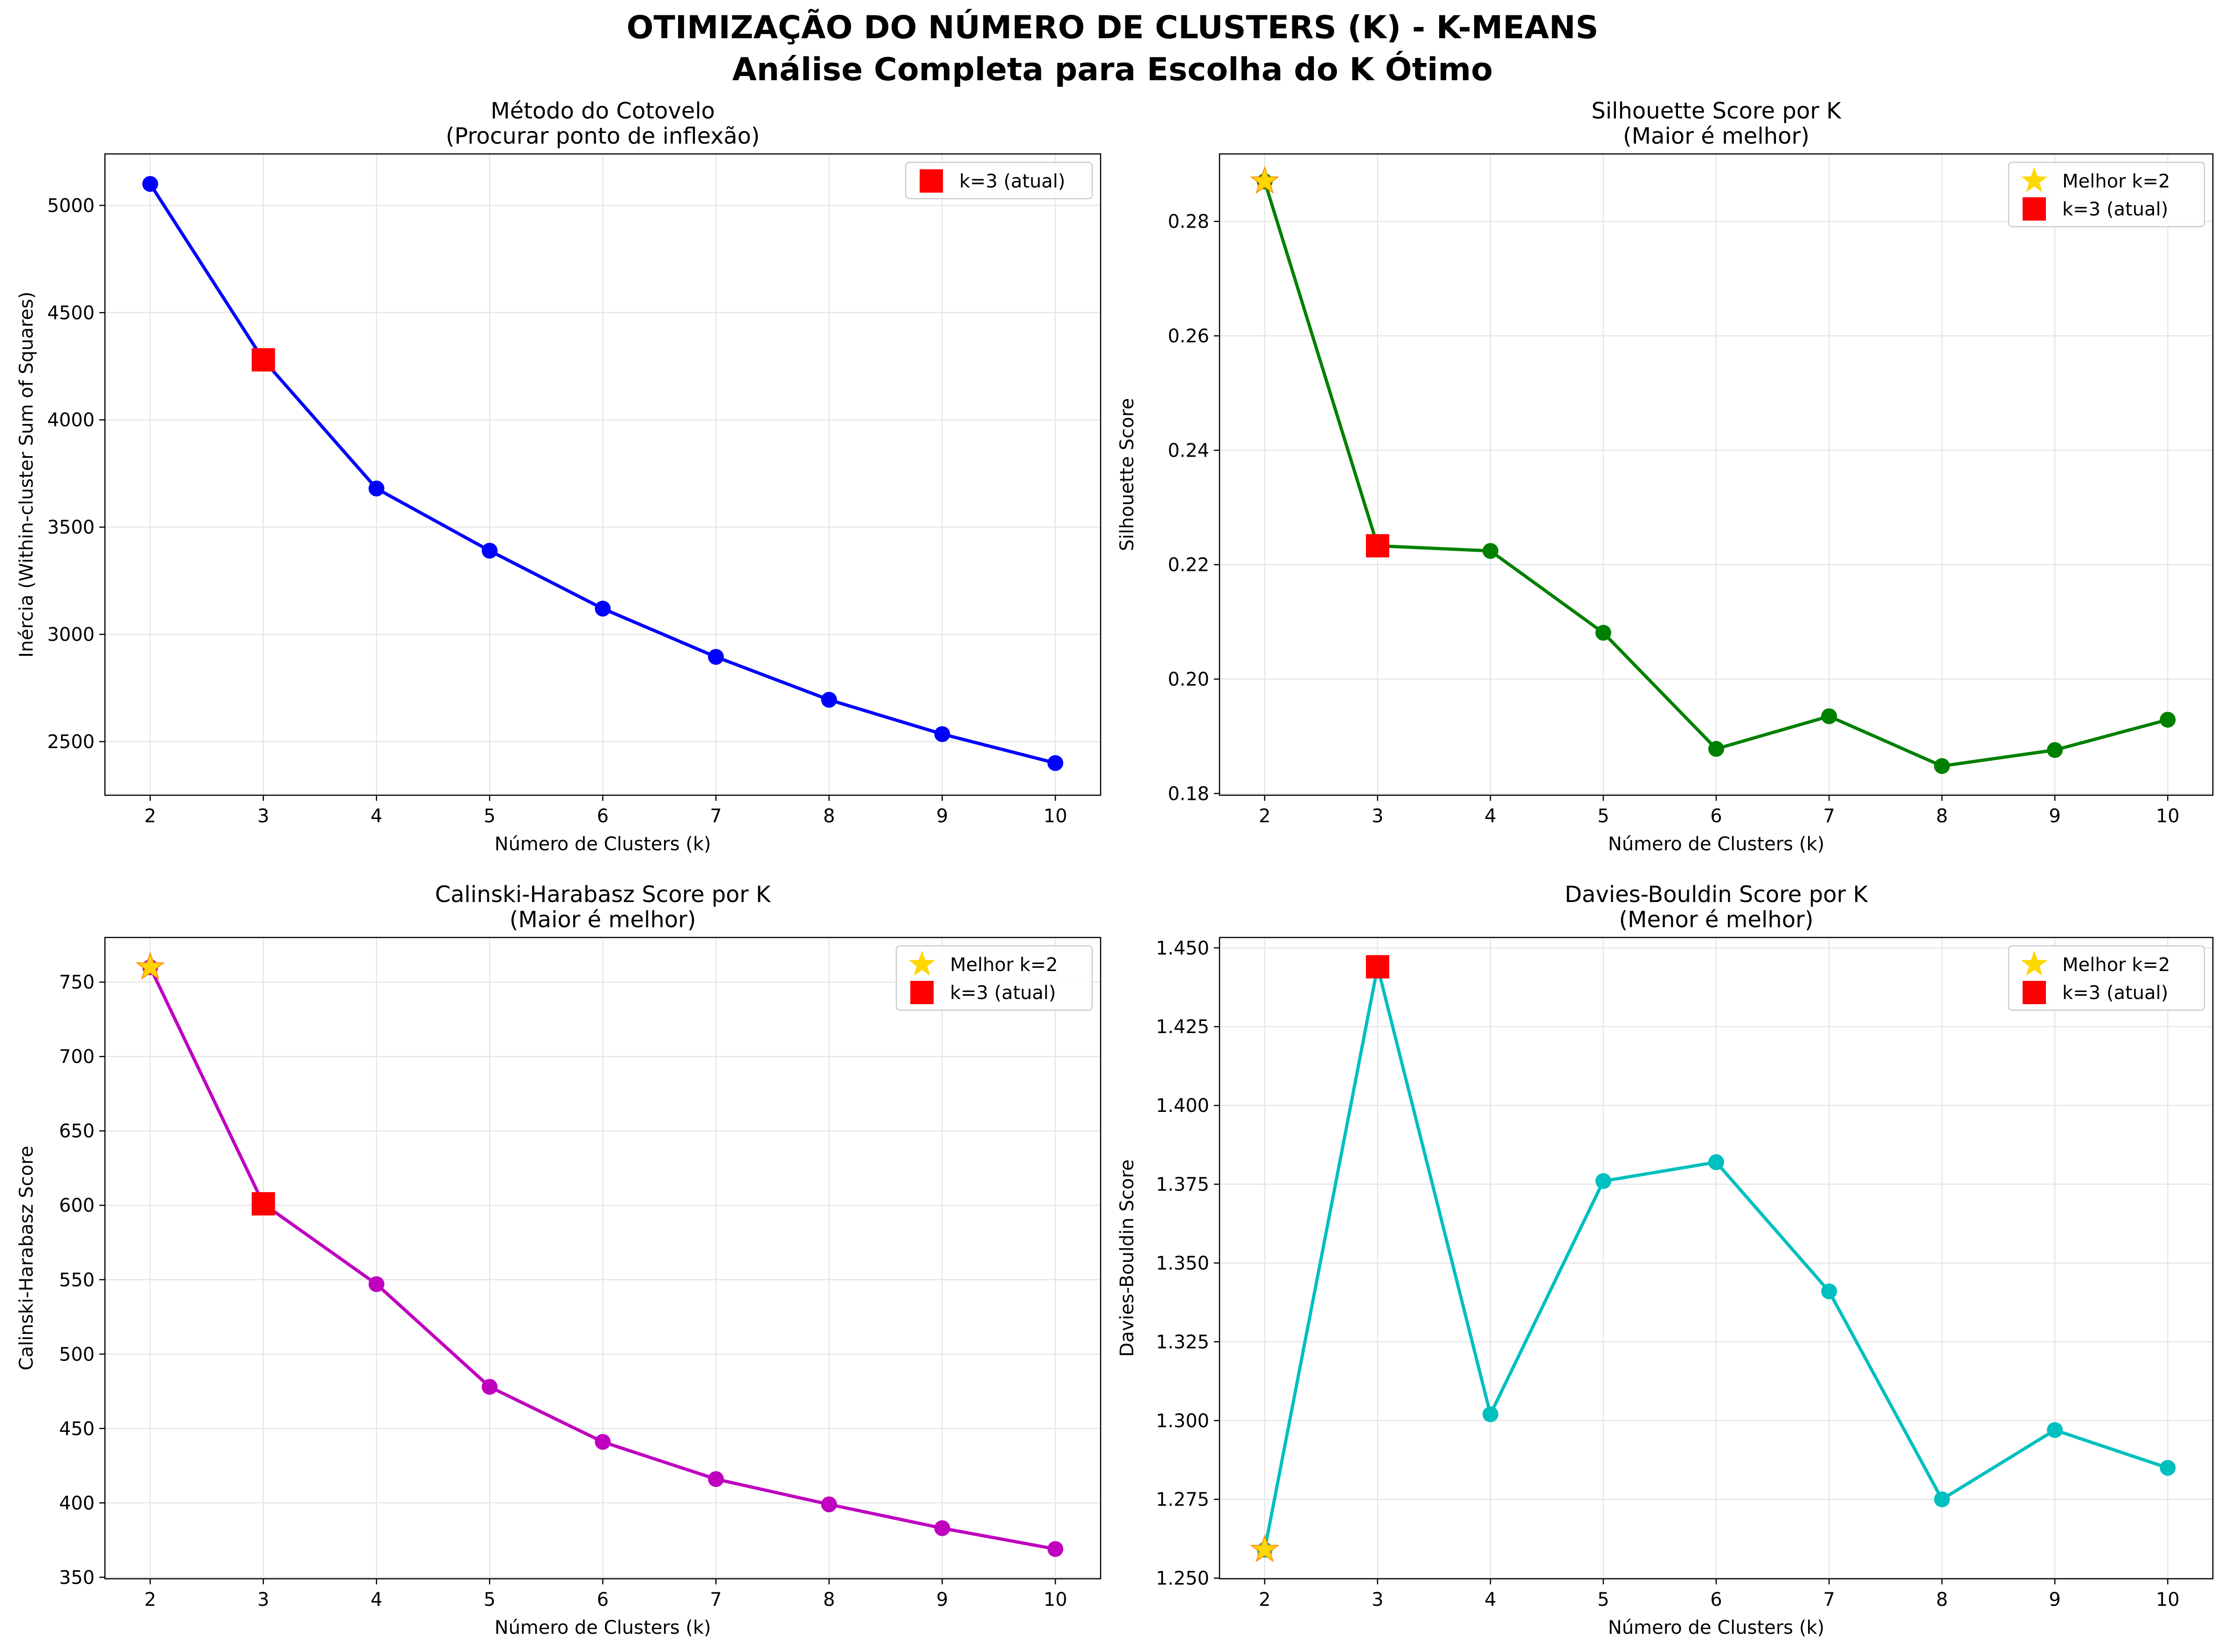 The width and height of the screenshot is (2225, 1652). I want to click on chart-title: Davies-Bouldin Score por K, so click(1716, 895).